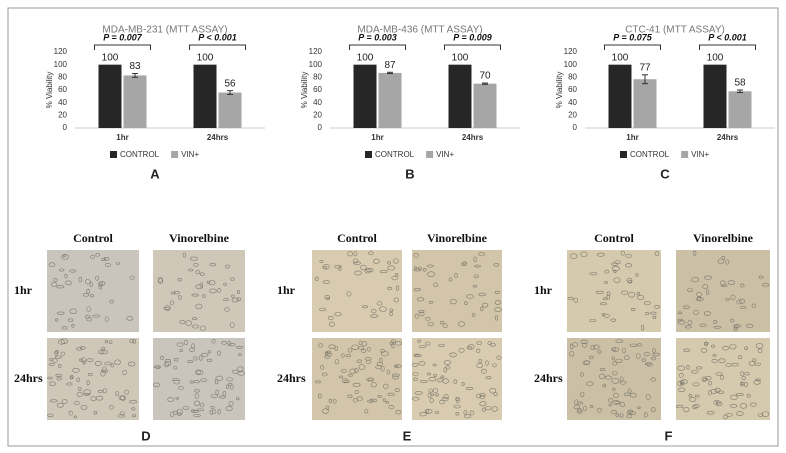  What do you see at coordinates (61, 64) in the screenshot?
I see `y-tick-label: 100` at bounding box center [61, 64].